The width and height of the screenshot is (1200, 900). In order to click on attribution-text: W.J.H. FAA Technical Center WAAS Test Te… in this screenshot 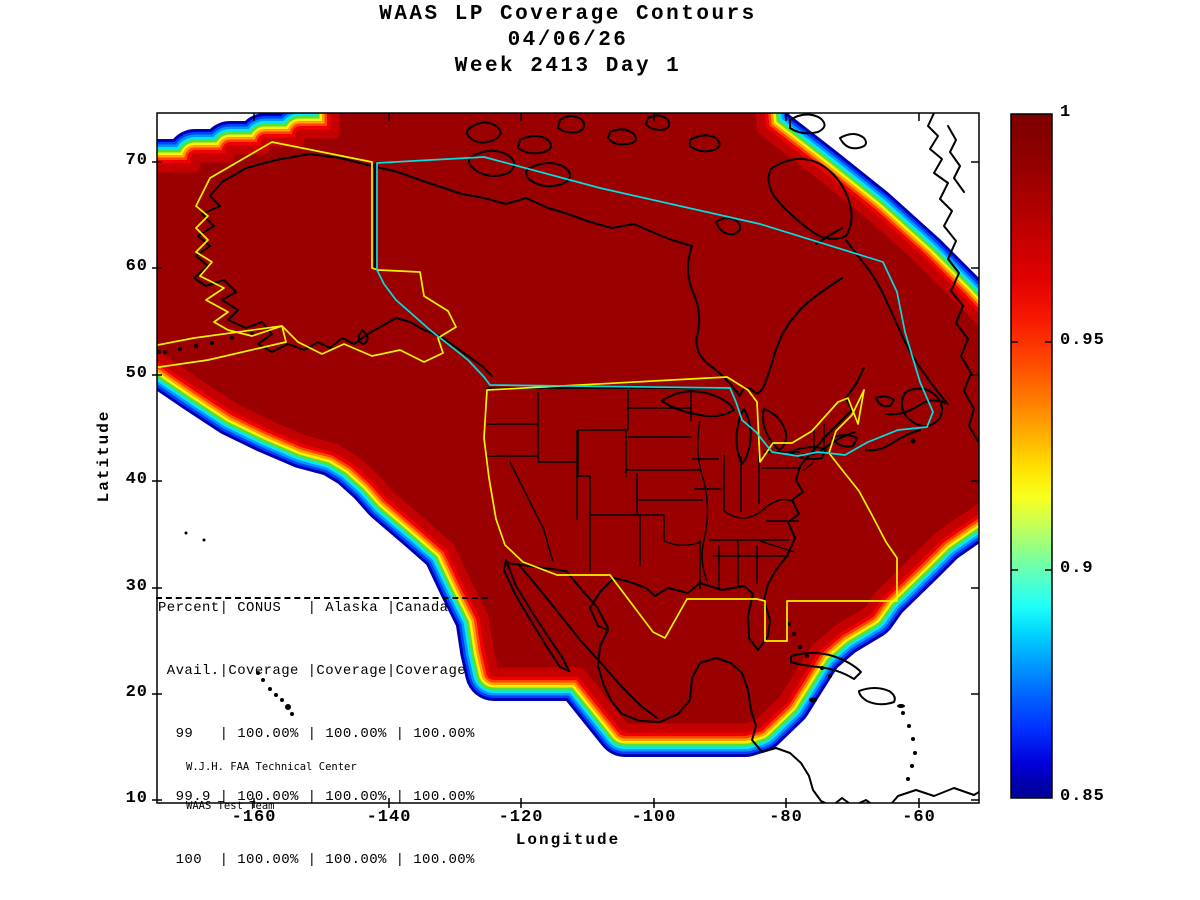, I will do `click(271, 787)`.